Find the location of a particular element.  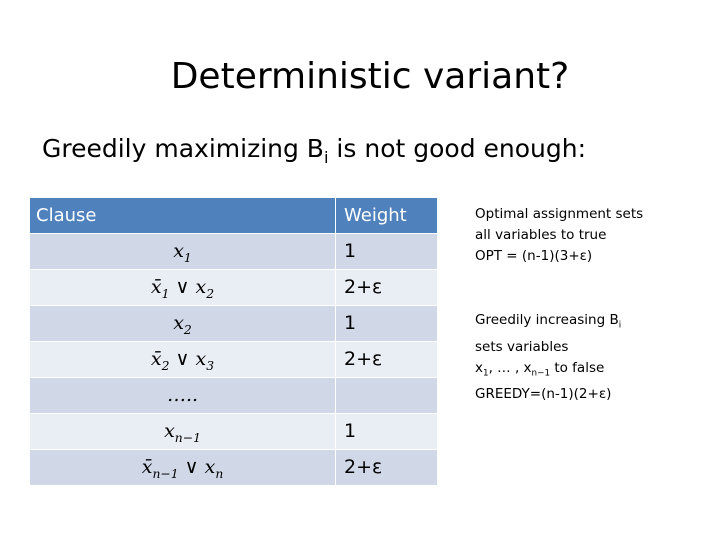

text: sets variables is located at coordinates (522, 346).